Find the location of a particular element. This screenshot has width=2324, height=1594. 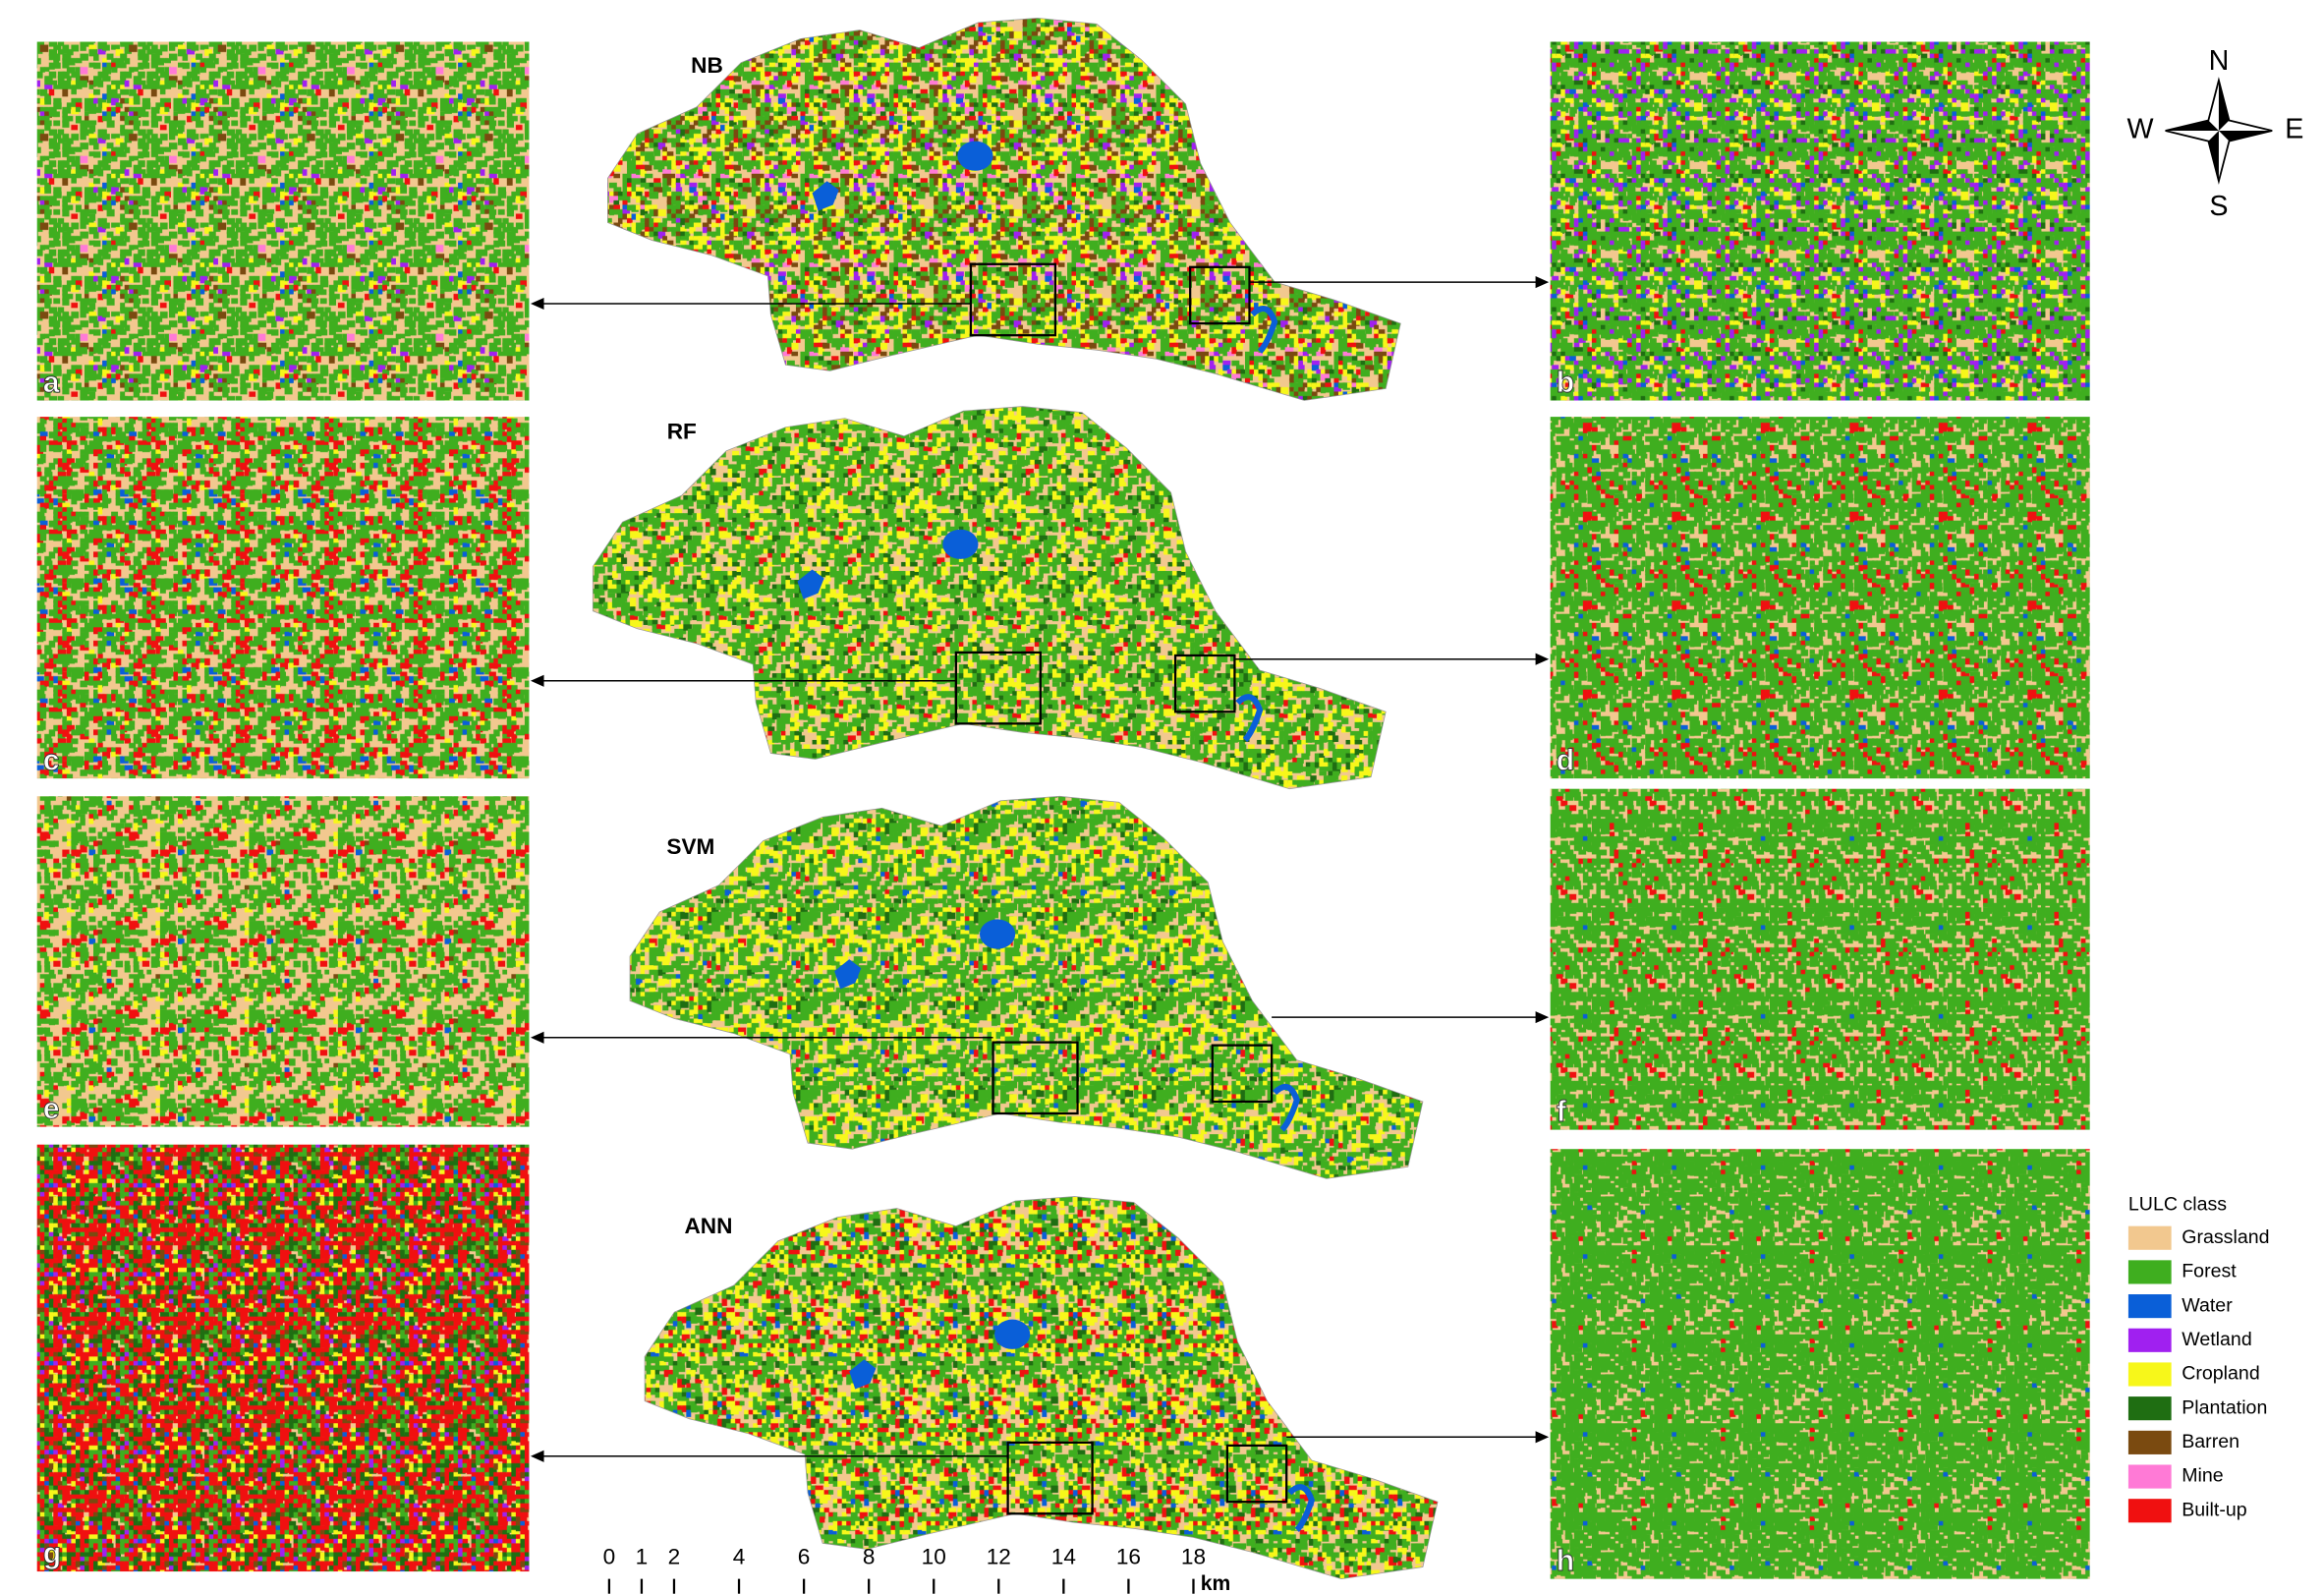

legend-label: Mine is located at coordinates (2203, 1476).